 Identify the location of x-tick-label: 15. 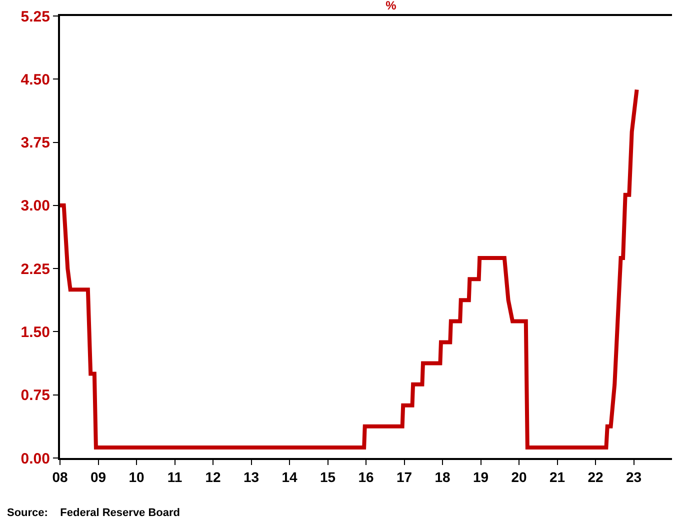
(328, 476).